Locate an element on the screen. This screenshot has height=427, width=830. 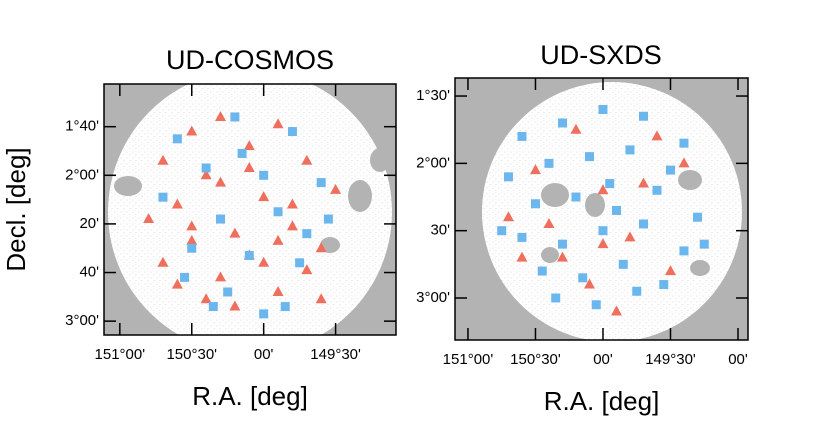
y-tick-label: 30' is located at coordinates (440, 230).